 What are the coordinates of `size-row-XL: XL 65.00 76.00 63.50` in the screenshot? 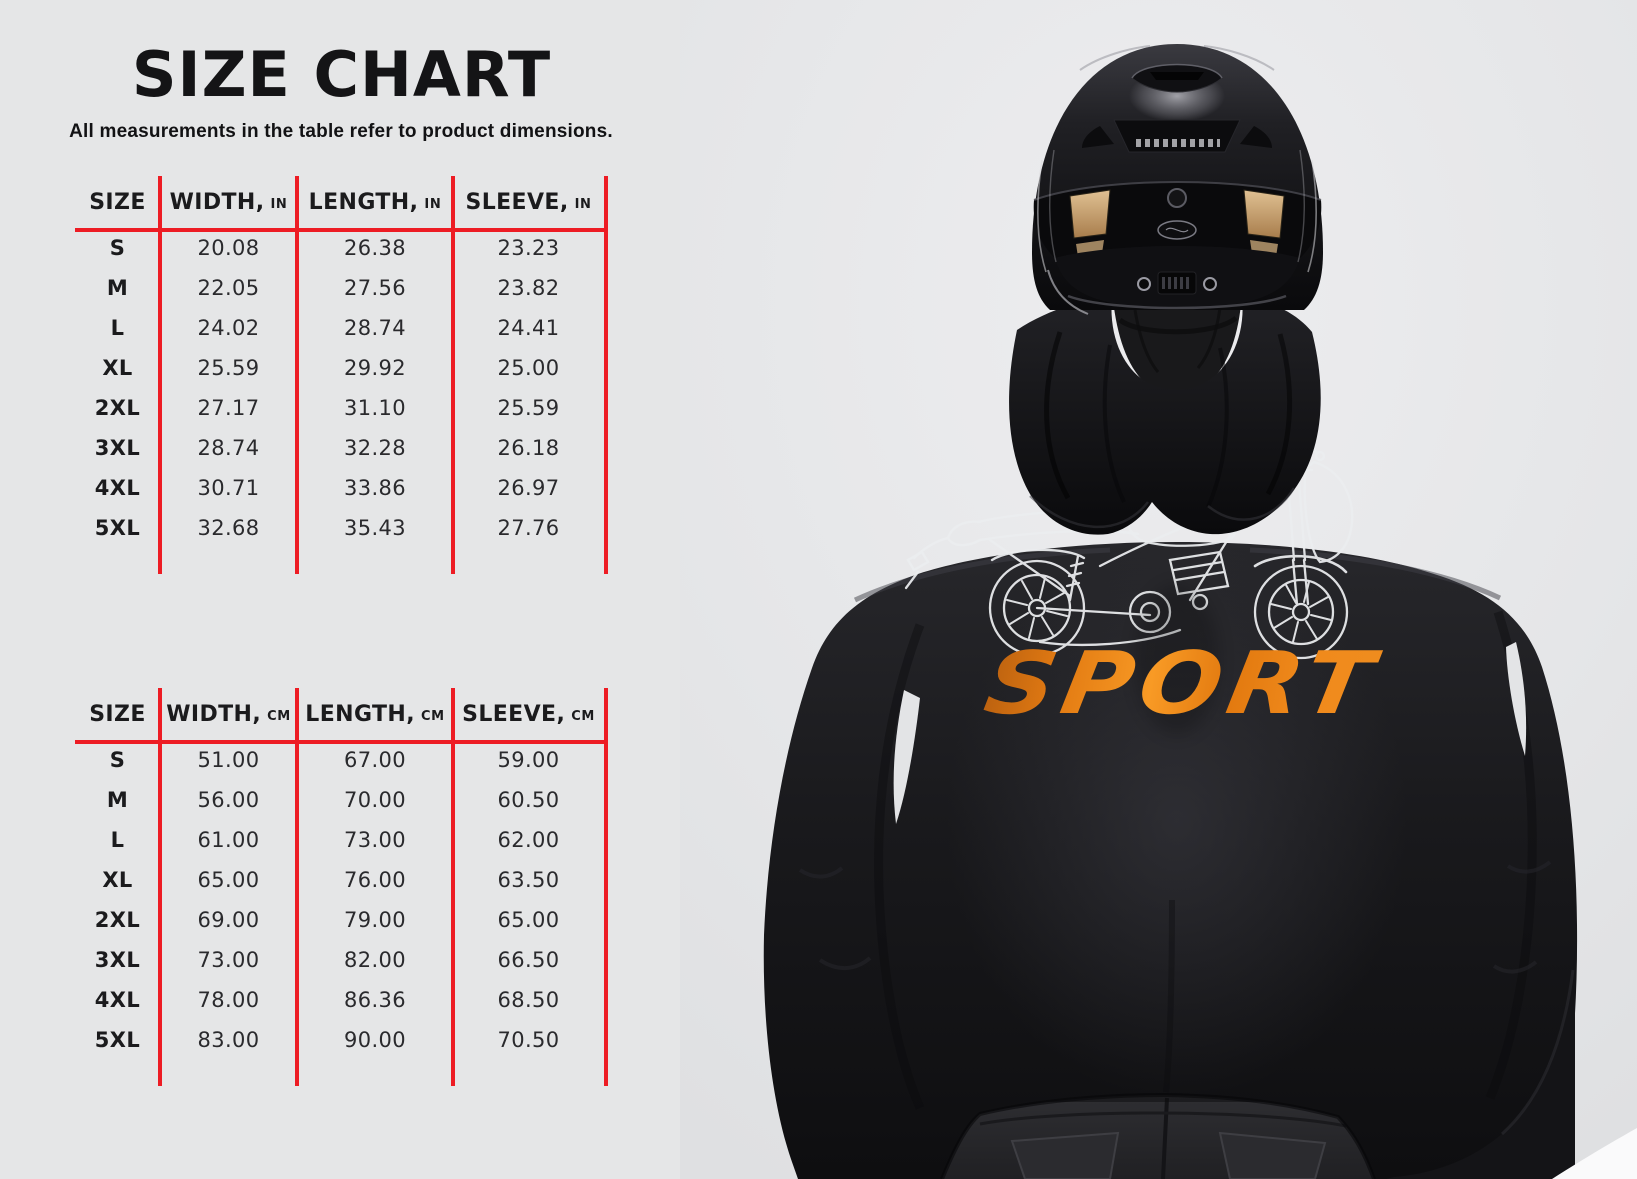 It's located at (341, 880).